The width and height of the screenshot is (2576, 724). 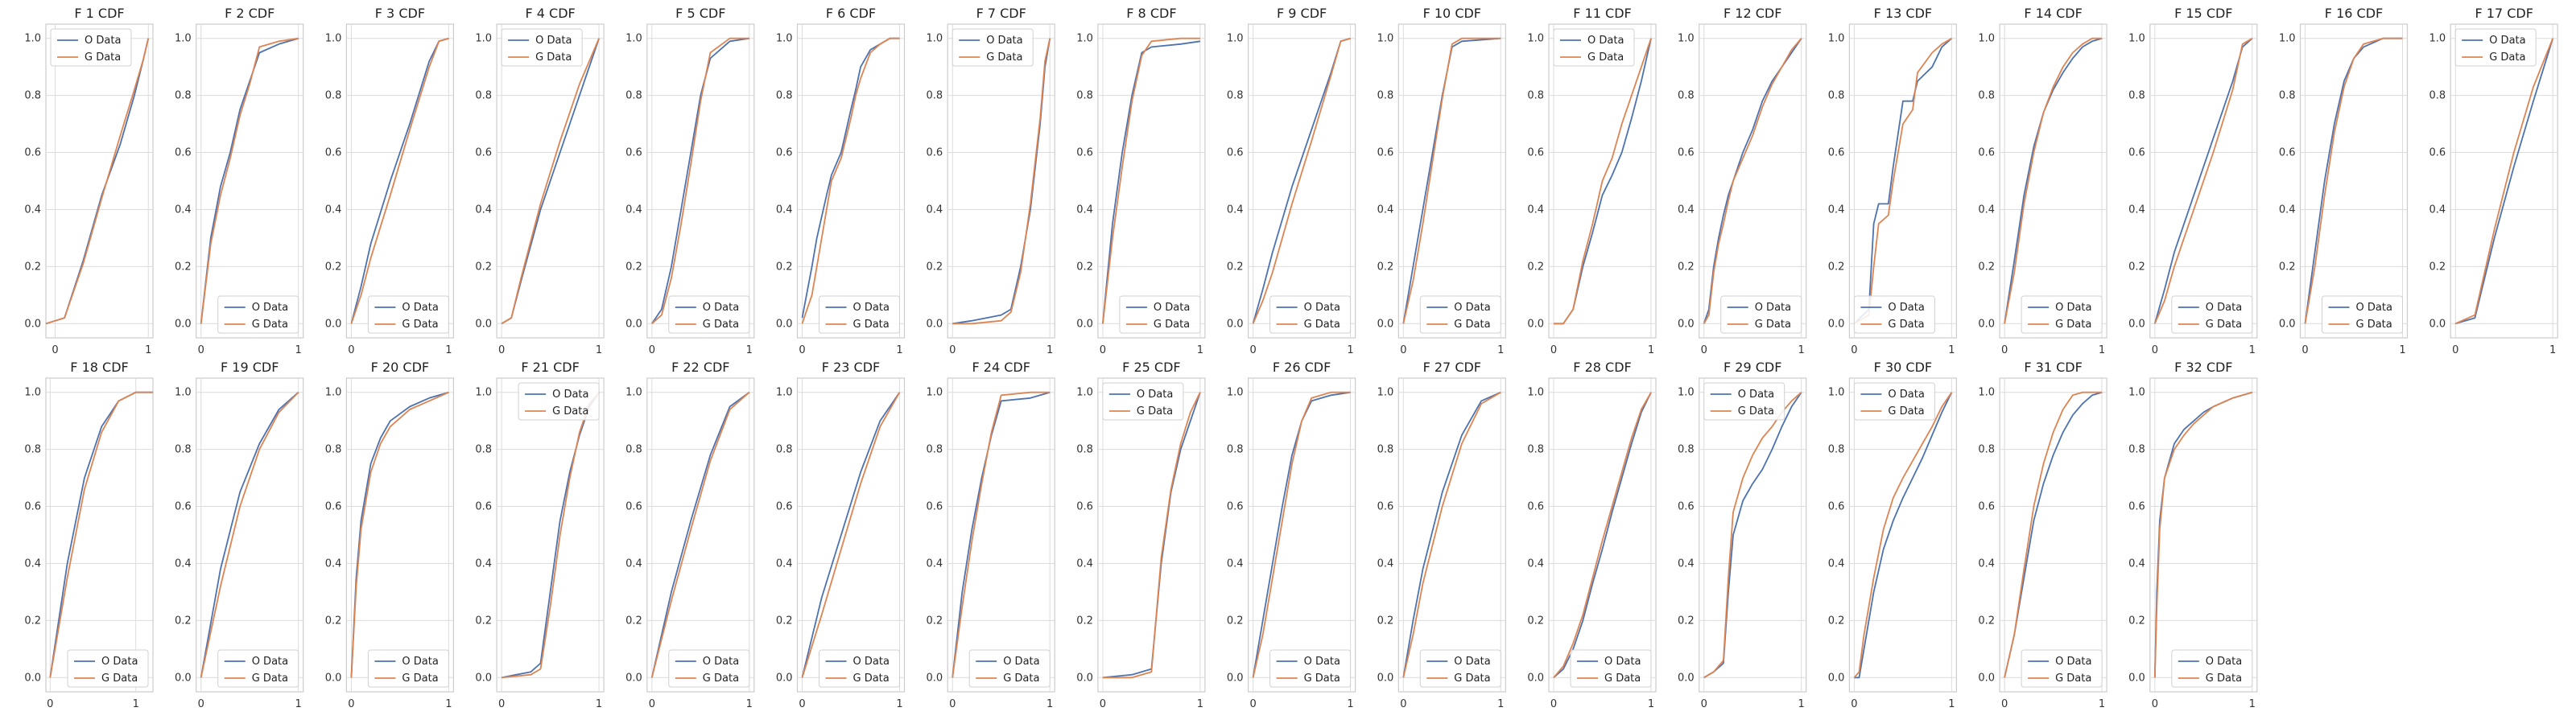 I want to click on chart-title: F 14 CDF, so click(x=2053, y=13).